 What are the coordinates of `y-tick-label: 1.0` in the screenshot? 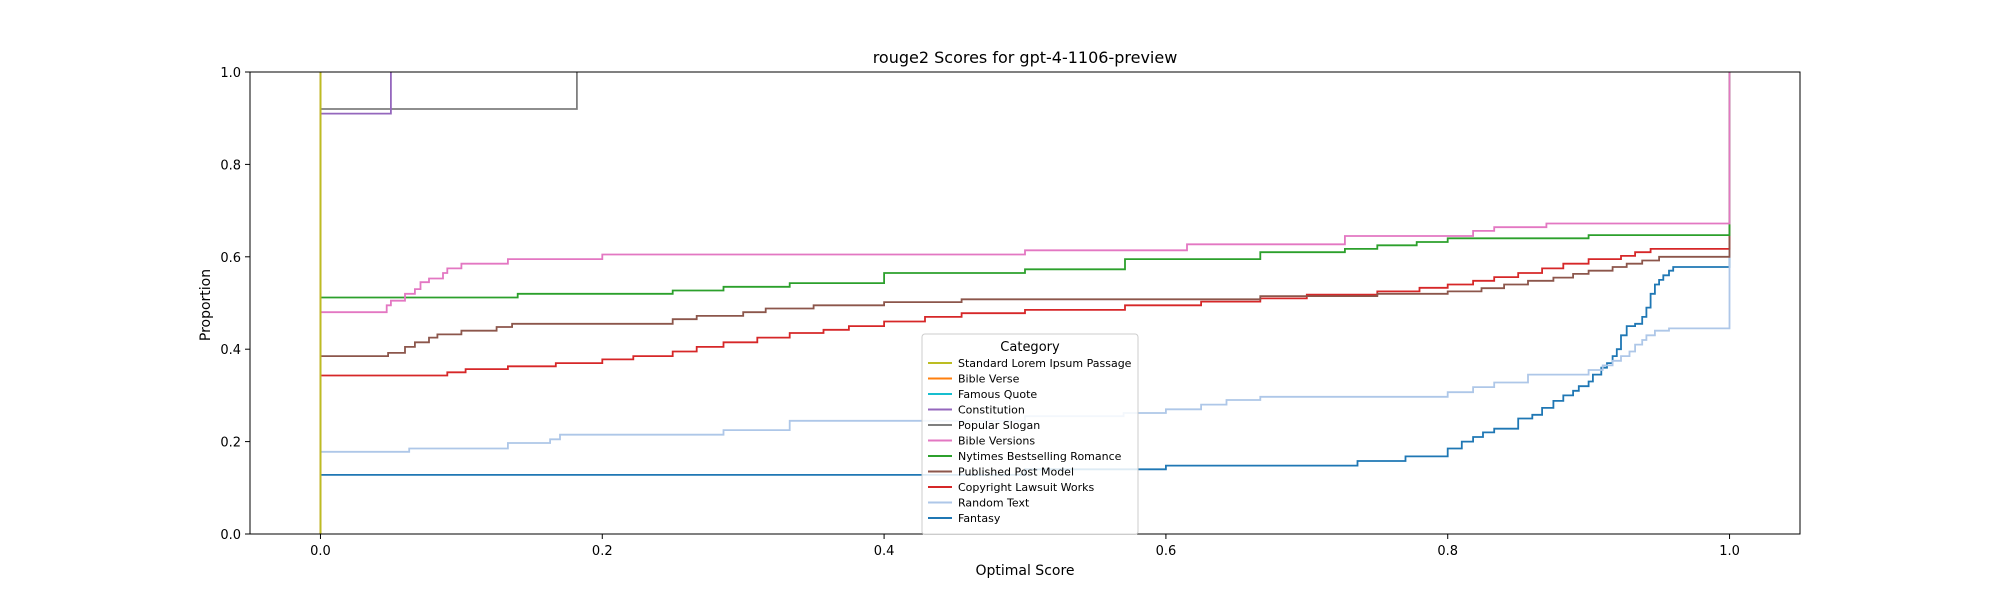 It's located at (230, 73).